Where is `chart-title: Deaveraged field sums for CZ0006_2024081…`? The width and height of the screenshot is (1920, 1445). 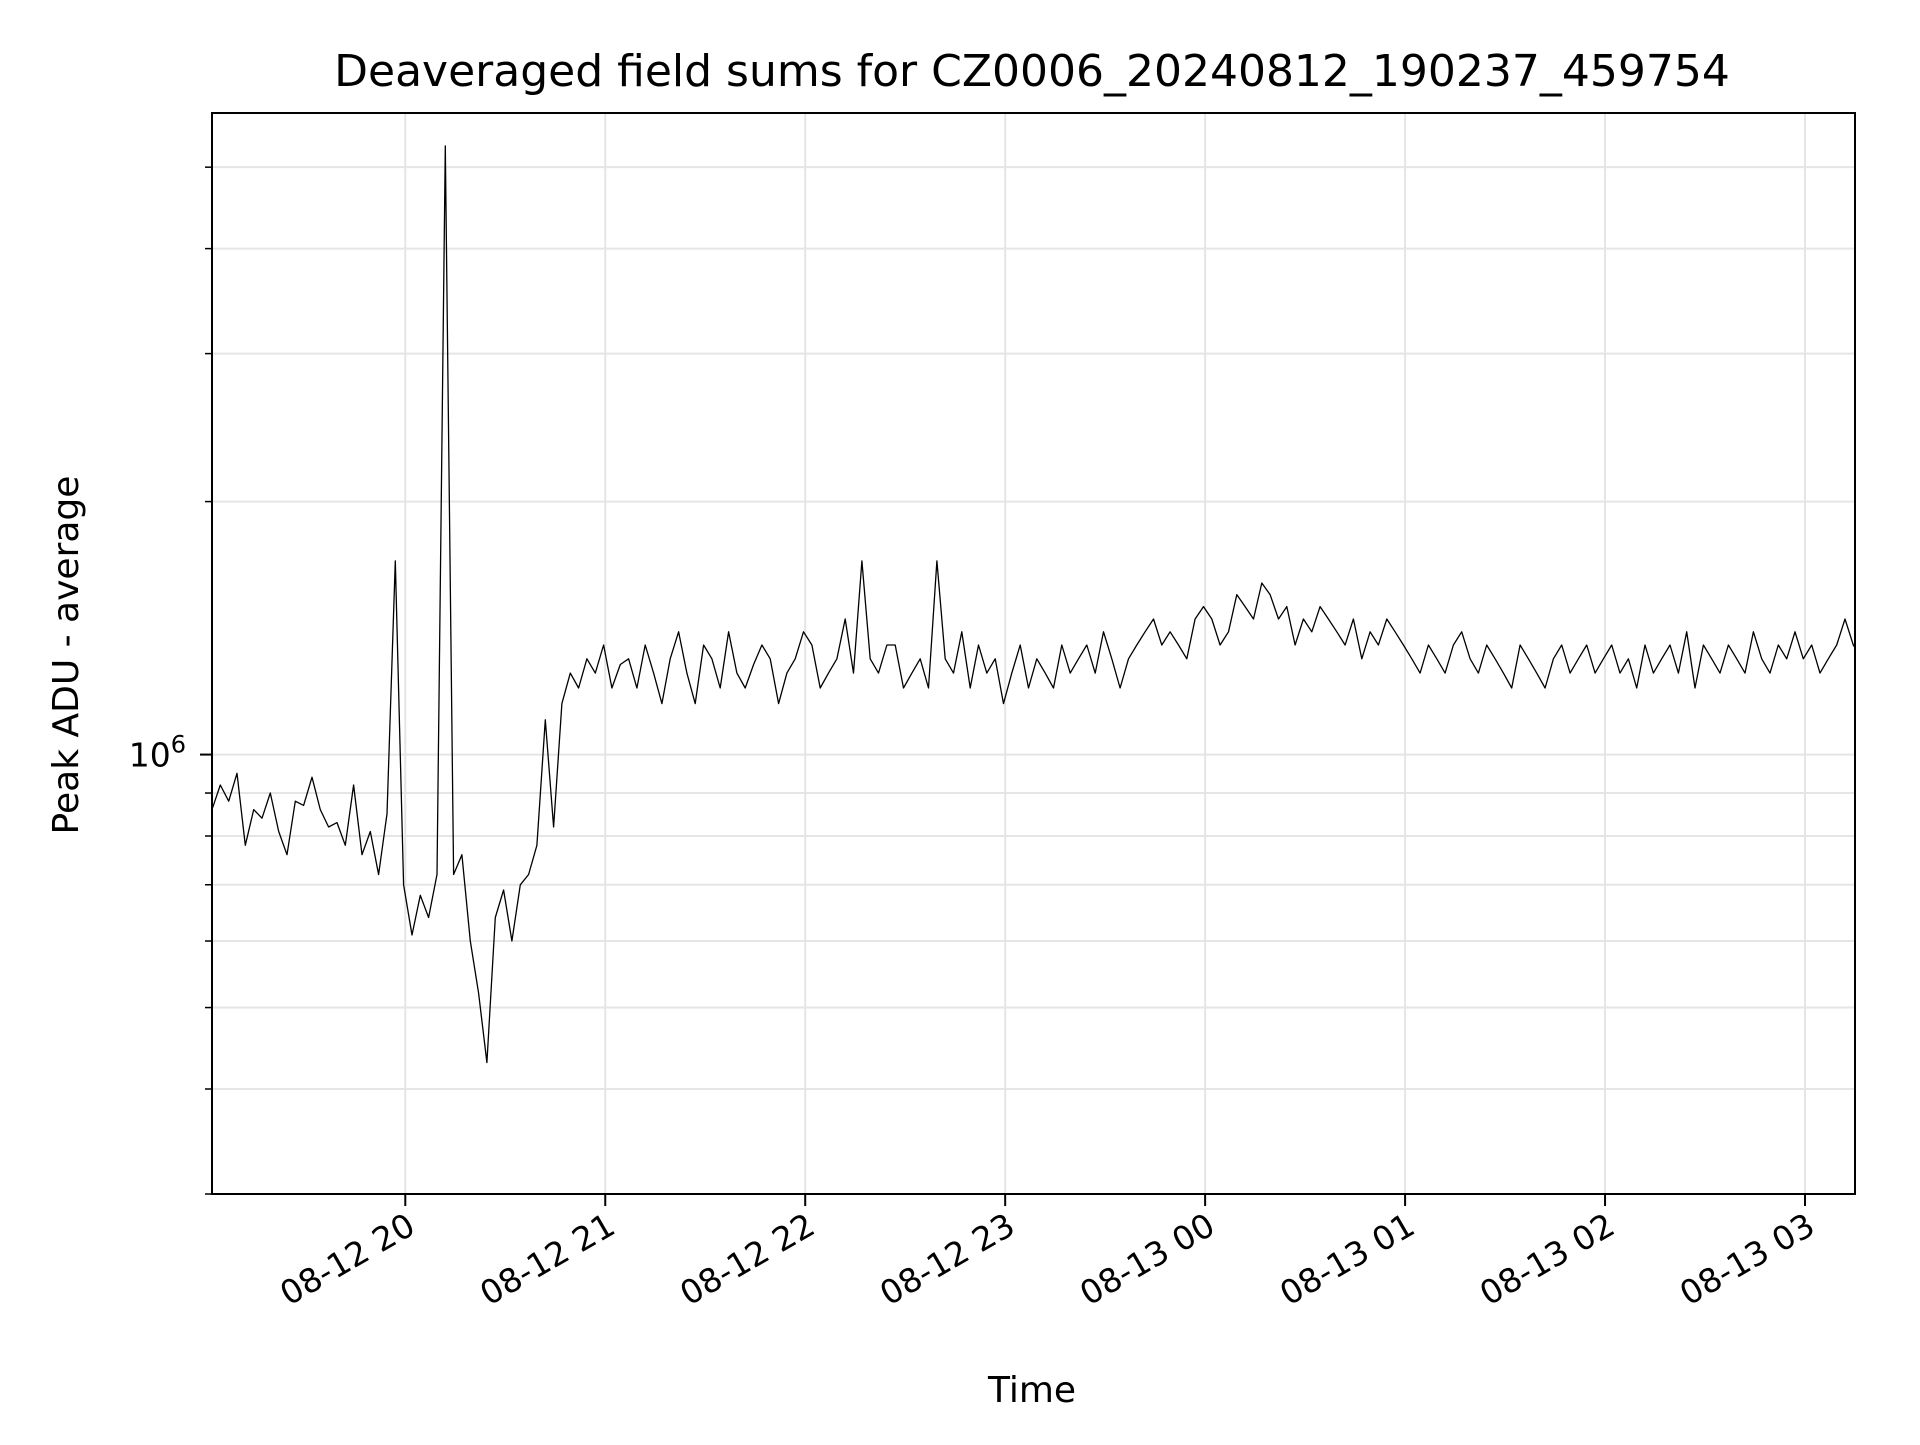
chart-title: Deaveraged field sums for CZ0006_2024081… is located at coordinates (1032, 71).